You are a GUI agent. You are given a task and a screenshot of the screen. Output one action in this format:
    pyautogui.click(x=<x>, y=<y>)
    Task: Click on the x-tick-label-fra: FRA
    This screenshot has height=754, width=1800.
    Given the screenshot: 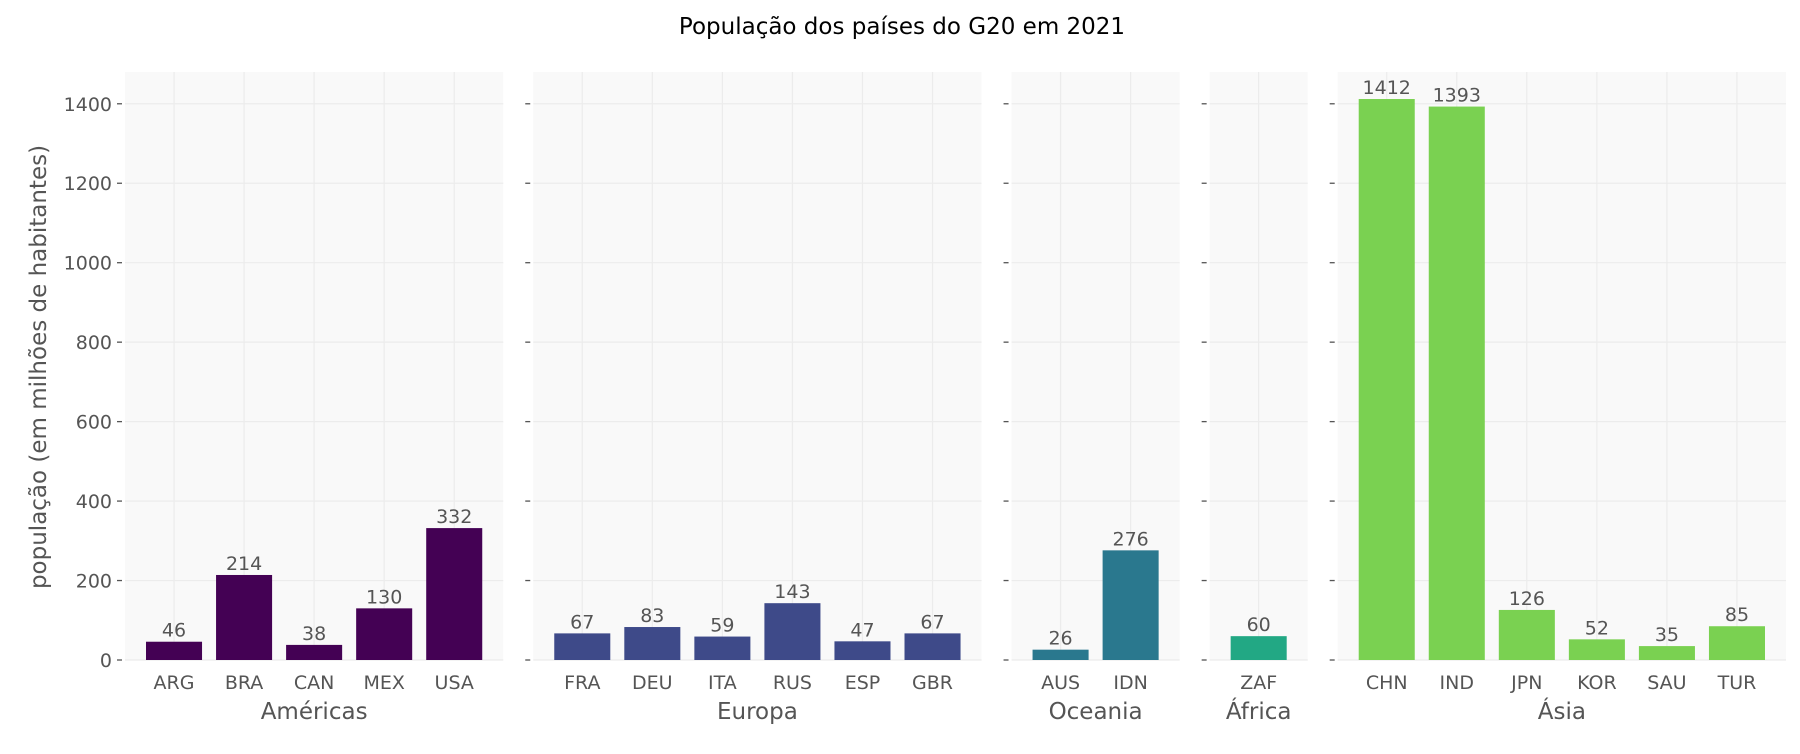 What is the action you would take?
    pyautogui.click(x=582, y=683)
    